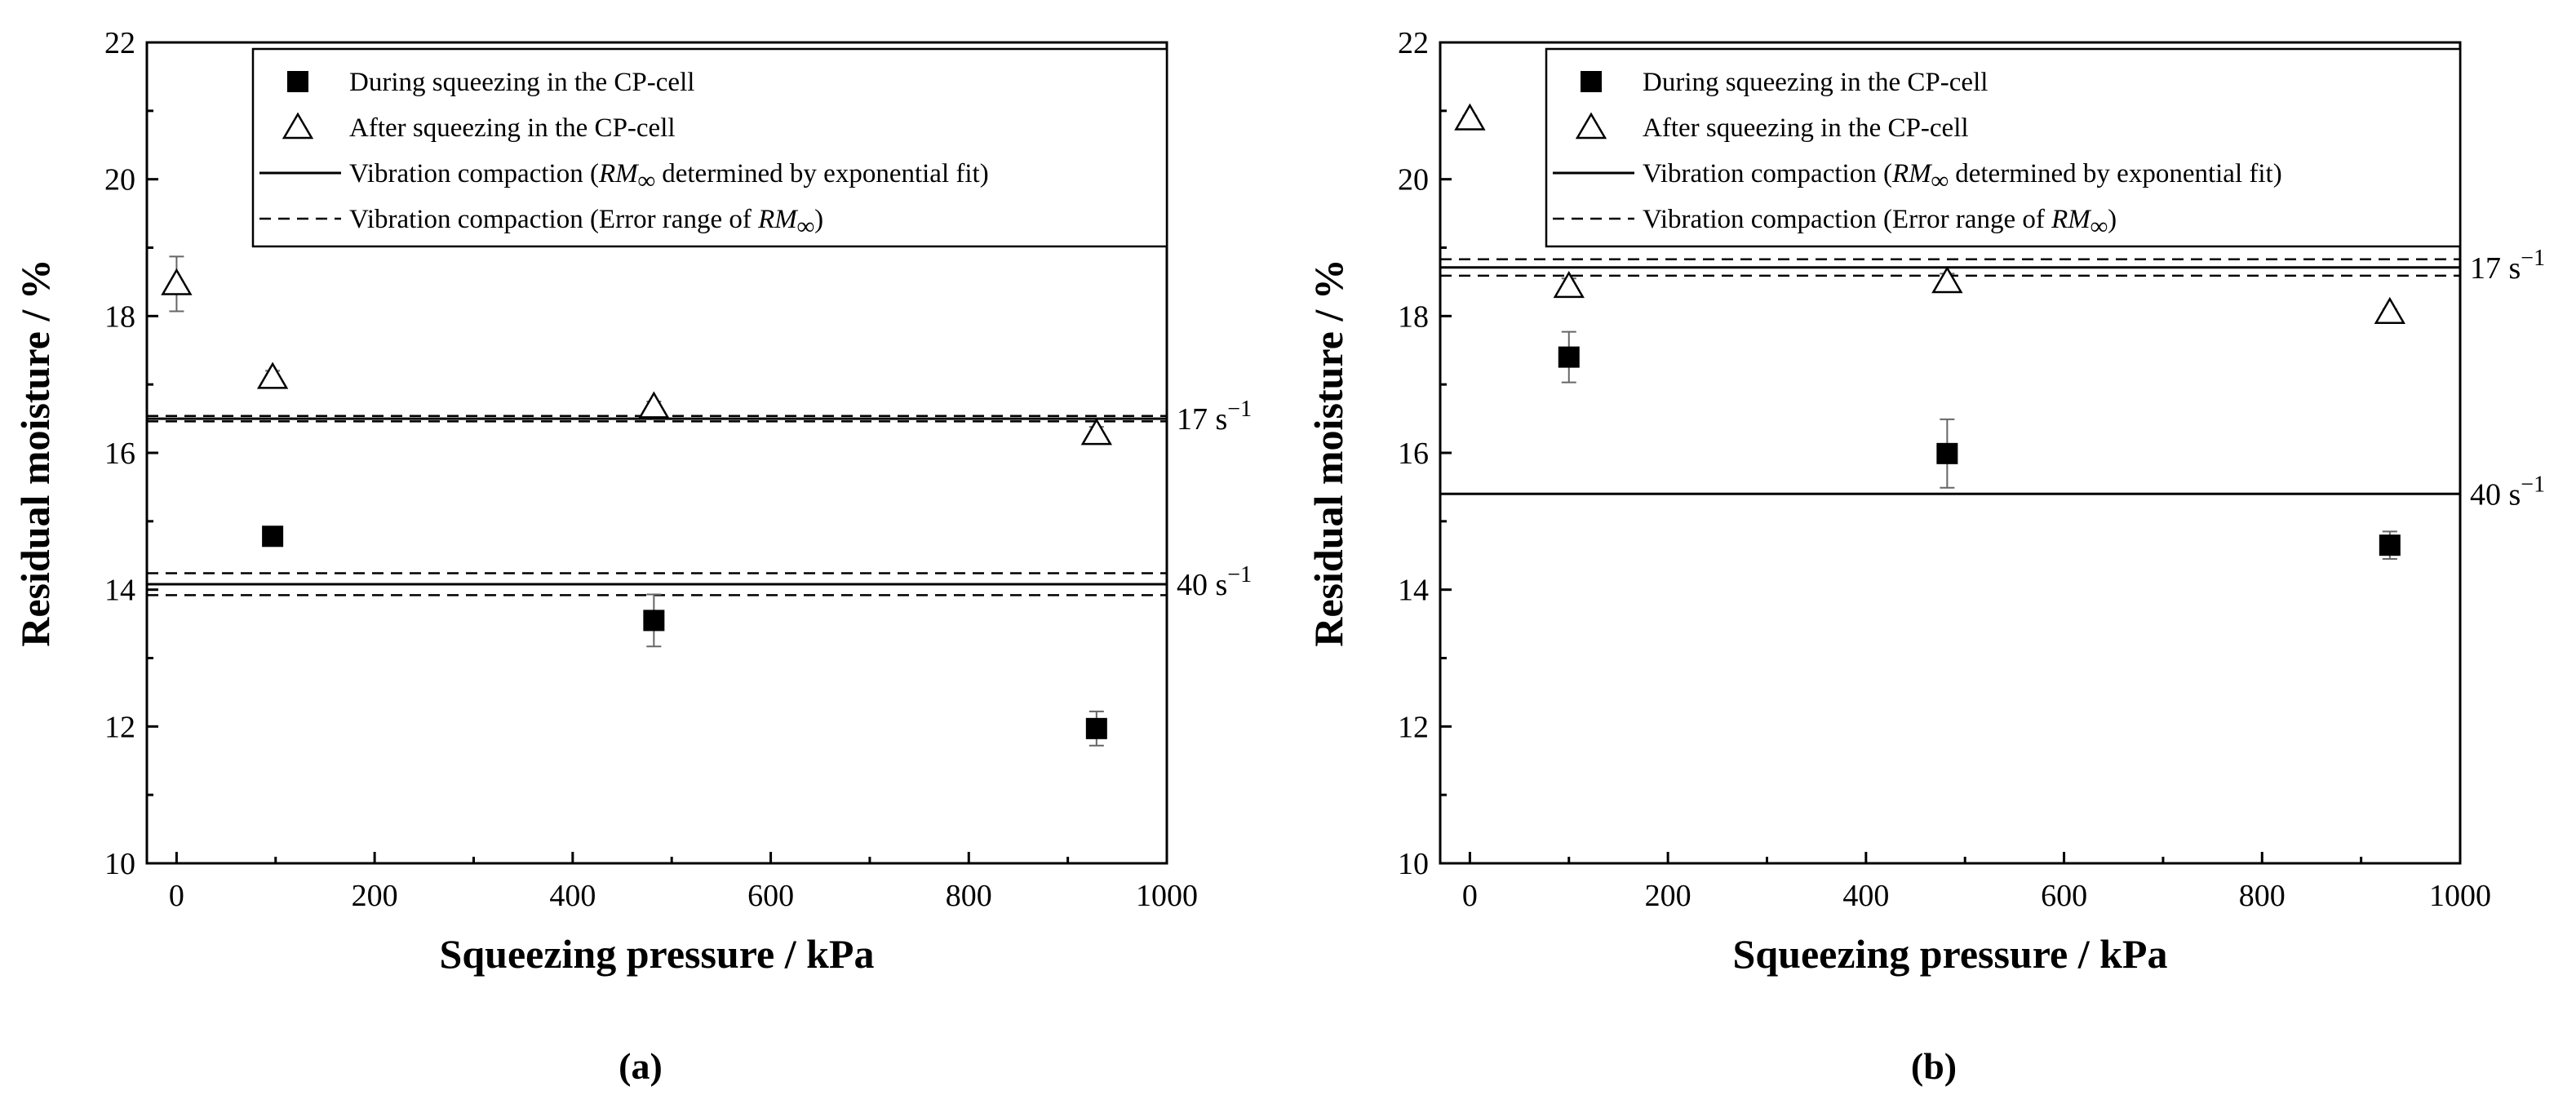 This screenshot has height=1104, width=2576. What do you see at coordinates (1934, 1066) in the screenshot?
I see `panel-label: (b)` at bounding box center [1934, 1066].